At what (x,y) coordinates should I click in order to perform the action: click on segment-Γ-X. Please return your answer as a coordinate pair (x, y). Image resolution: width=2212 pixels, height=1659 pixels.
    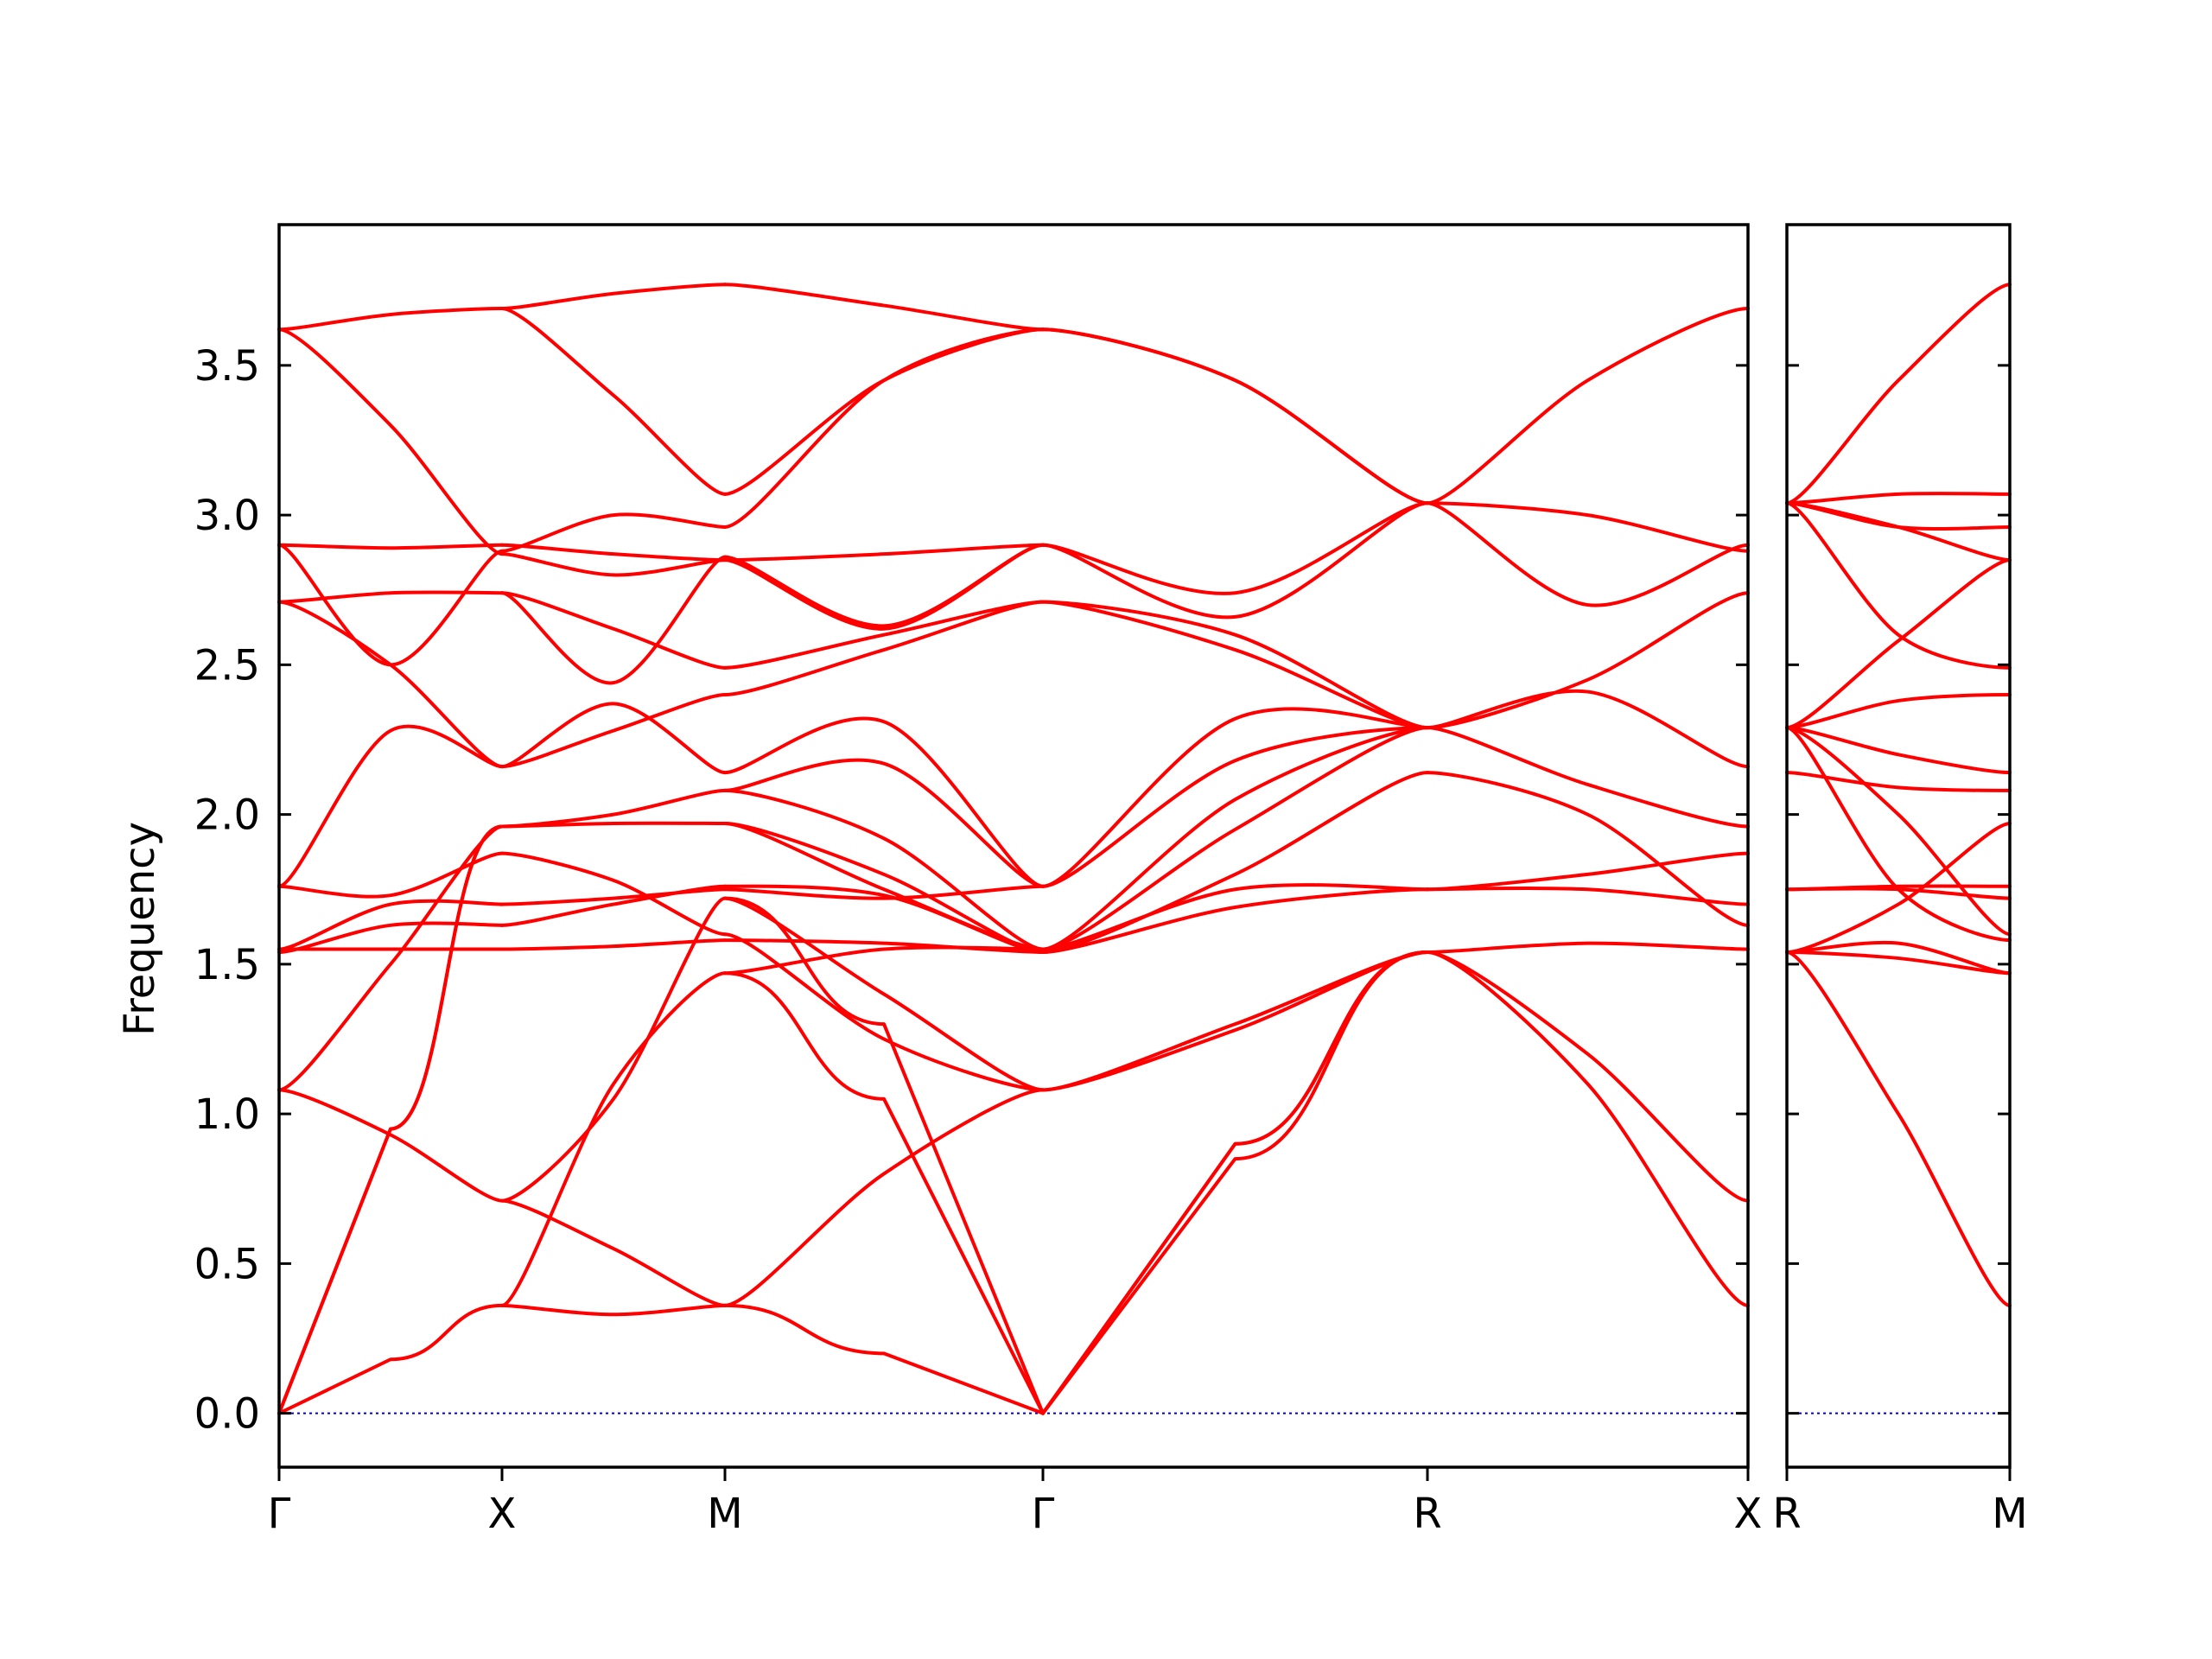
    Looking at the image, I should click on (390, 861).